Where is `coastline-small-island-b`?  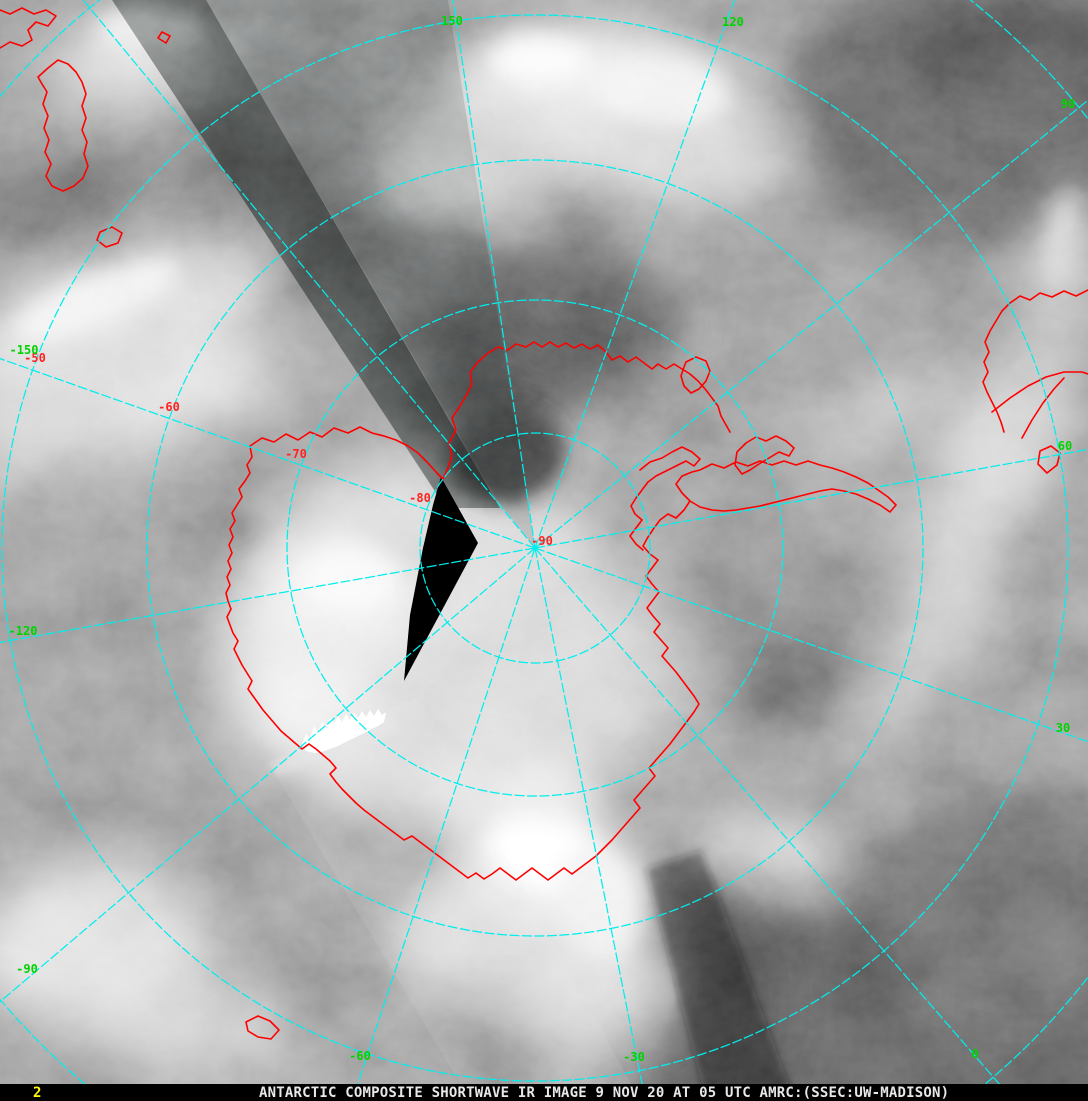
coastline-small-island-b is located at coordinates (109, 237).